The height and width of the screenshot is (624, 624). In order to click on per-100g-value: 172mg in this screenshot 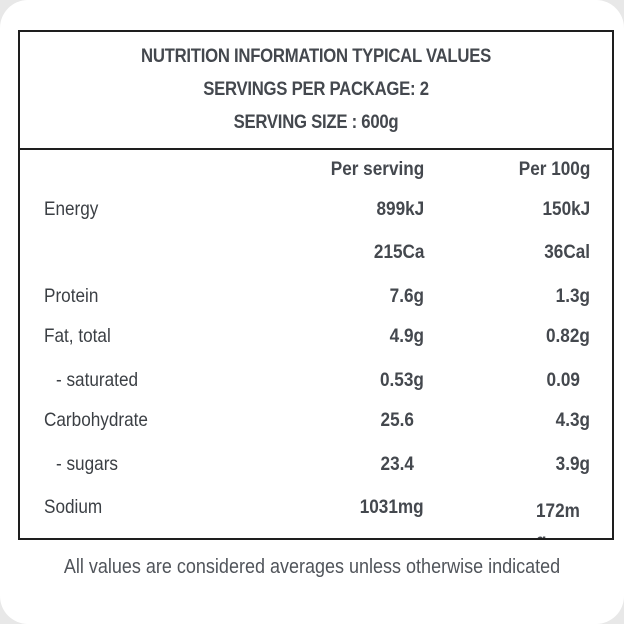, I will do `click(558, 519)`.